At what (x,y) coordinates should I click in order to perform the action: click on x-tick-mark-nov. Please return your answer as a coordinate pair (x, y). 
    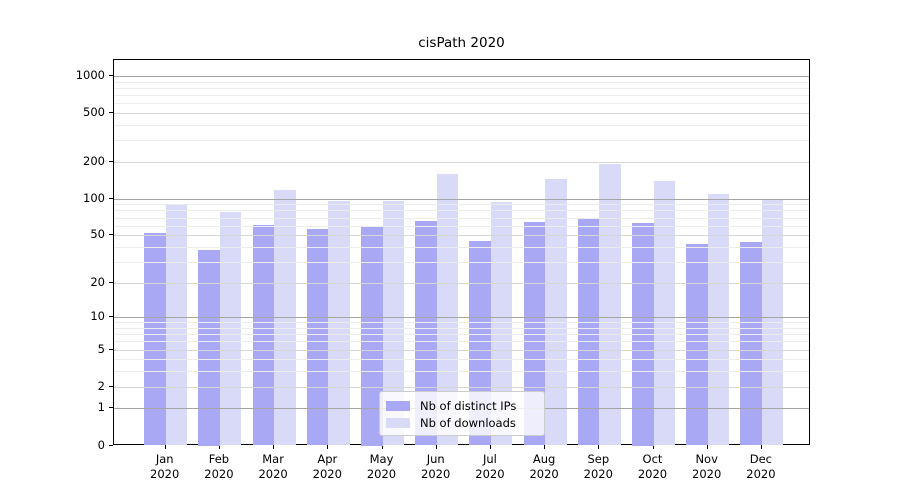
    Looking at the image, I should click on (707, 446).